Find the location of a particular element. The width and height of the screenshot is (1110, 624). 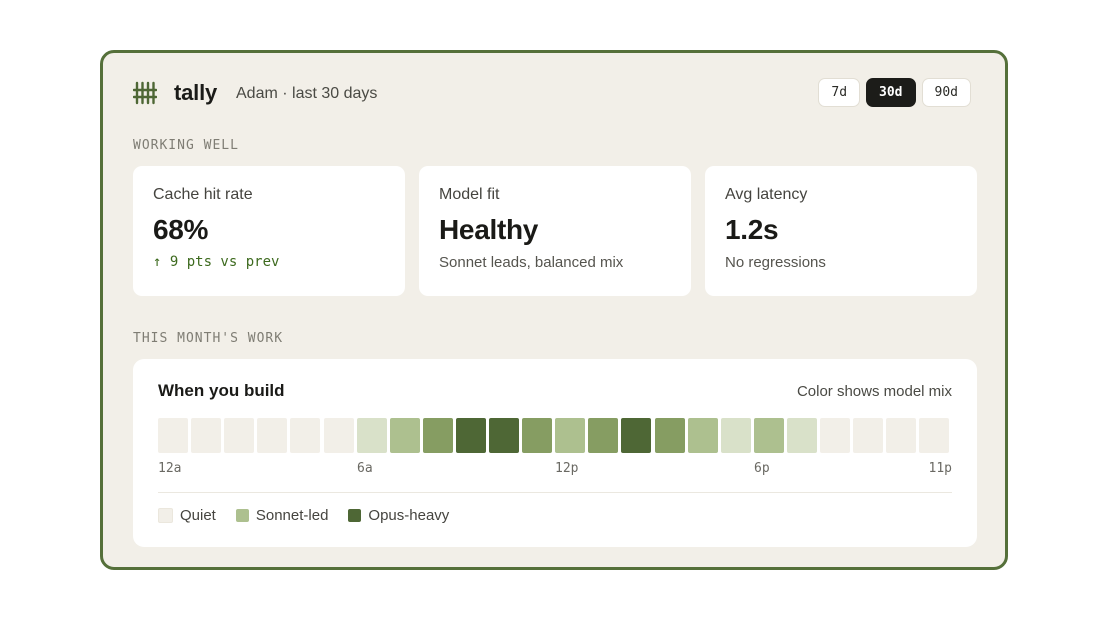

hourly-heatmap is located at coordinates (554, 435).